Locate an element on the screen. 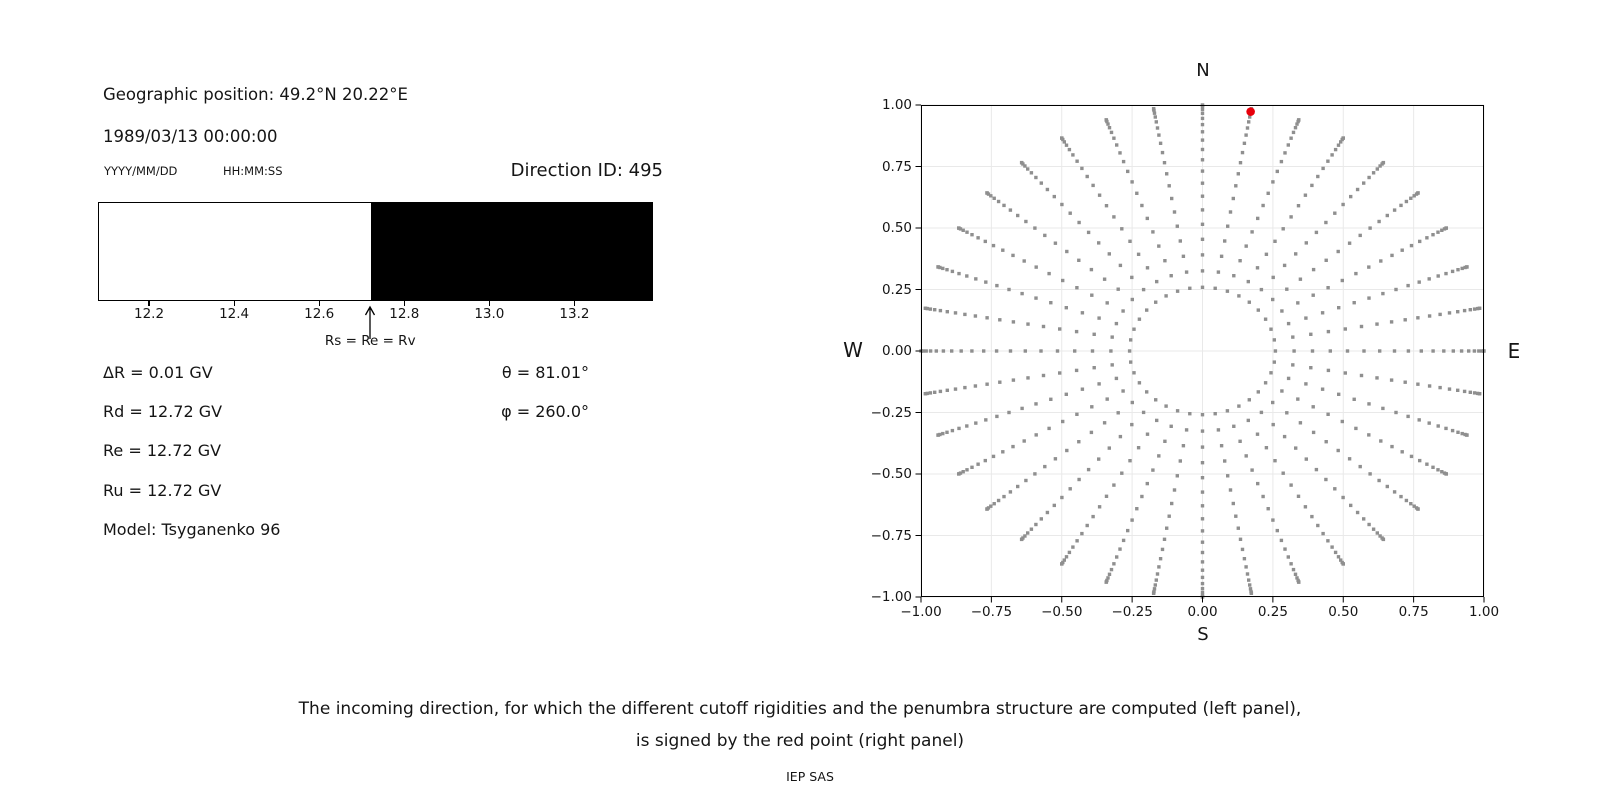  y-tick-label: 0.50 is located at coordinates (896, 228).